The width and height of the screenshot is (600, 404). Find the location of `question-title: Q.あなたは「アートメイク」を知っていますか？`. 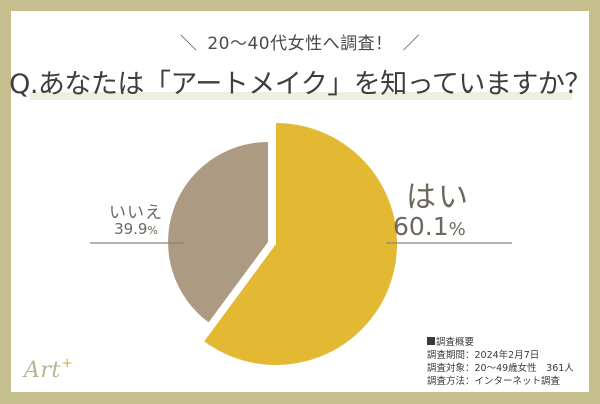

question-title: Q.あなたは「アートメイク」を知っていますか？ is located at coordinates (300, 84).